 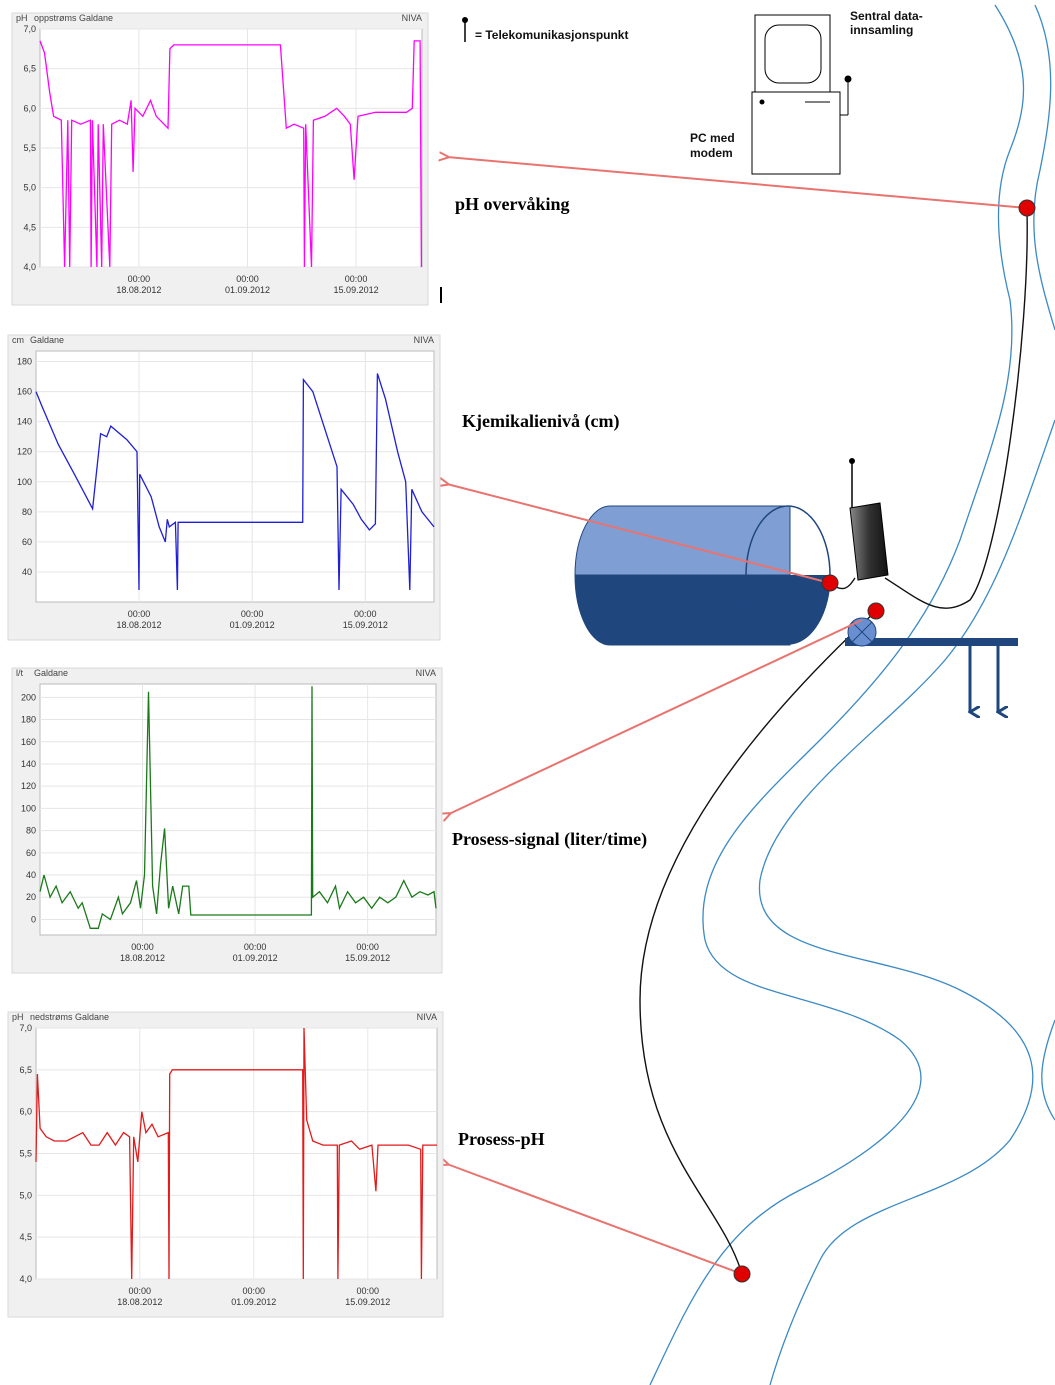 I want to click on computer, so click(x=801, y=94).